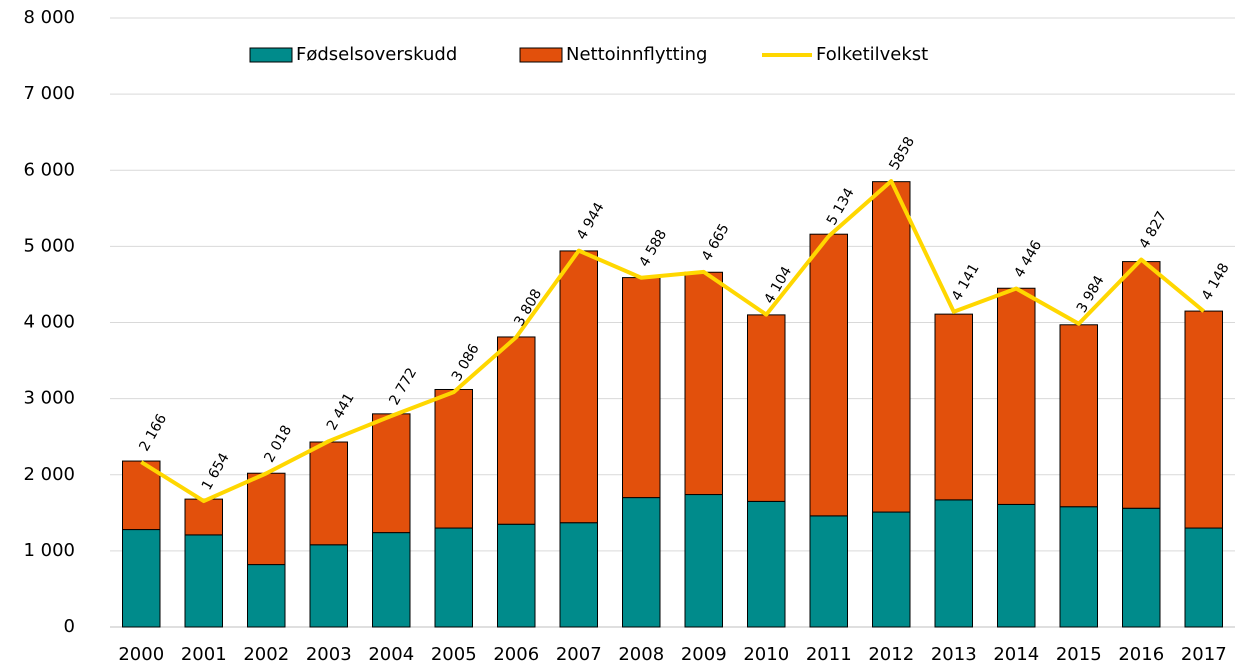 The height and width of the screenshot is (666, 1248). What do you see at coordinates (829, 654) in the screenshot?
I see `x-tick-label: 2011` at bounding box center [829, 654].